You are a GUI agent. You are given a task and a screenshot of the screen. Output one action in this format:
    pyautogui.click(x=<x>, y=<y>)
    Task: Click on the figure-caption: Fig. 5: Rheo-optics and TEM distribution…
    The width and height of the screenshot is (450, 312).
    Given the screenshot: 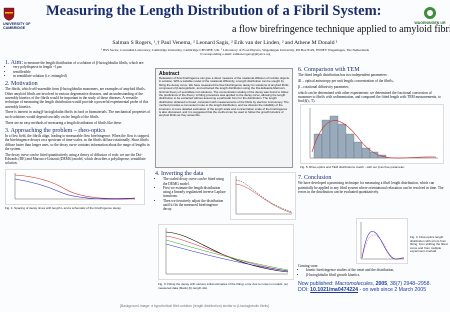 What is the action you would take?
    pyautogui.click(x=352, y=167)
    